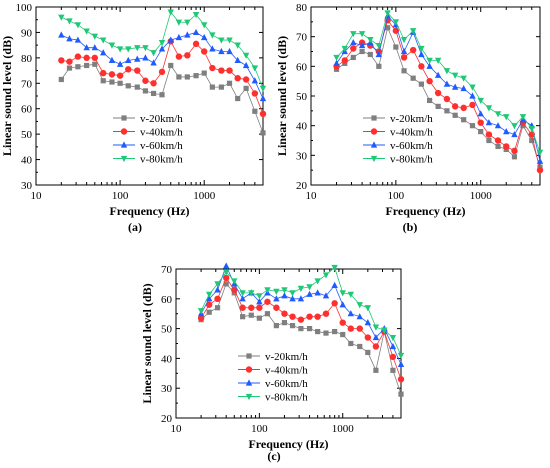 The width and height of the screenshot is (550, 468). What do you see at coordinates (398, 139) in the screenshot?
I see `legend: v-20km/h v-40km/hv-60km/h v-80km/h` at bounding box center [398, 139].